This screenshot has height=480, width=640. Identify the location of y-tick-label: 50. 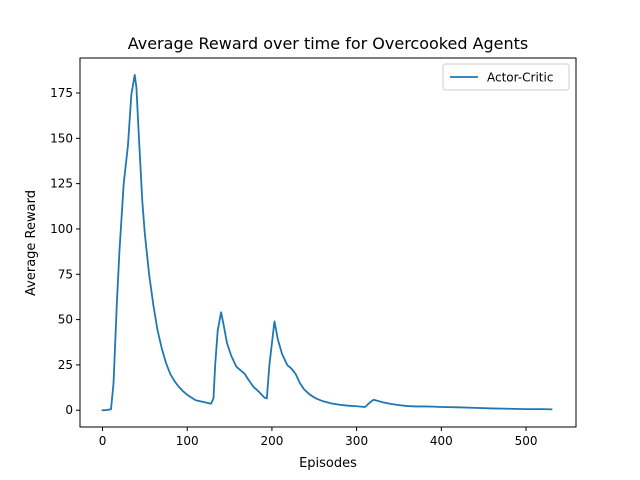
(65, 320).